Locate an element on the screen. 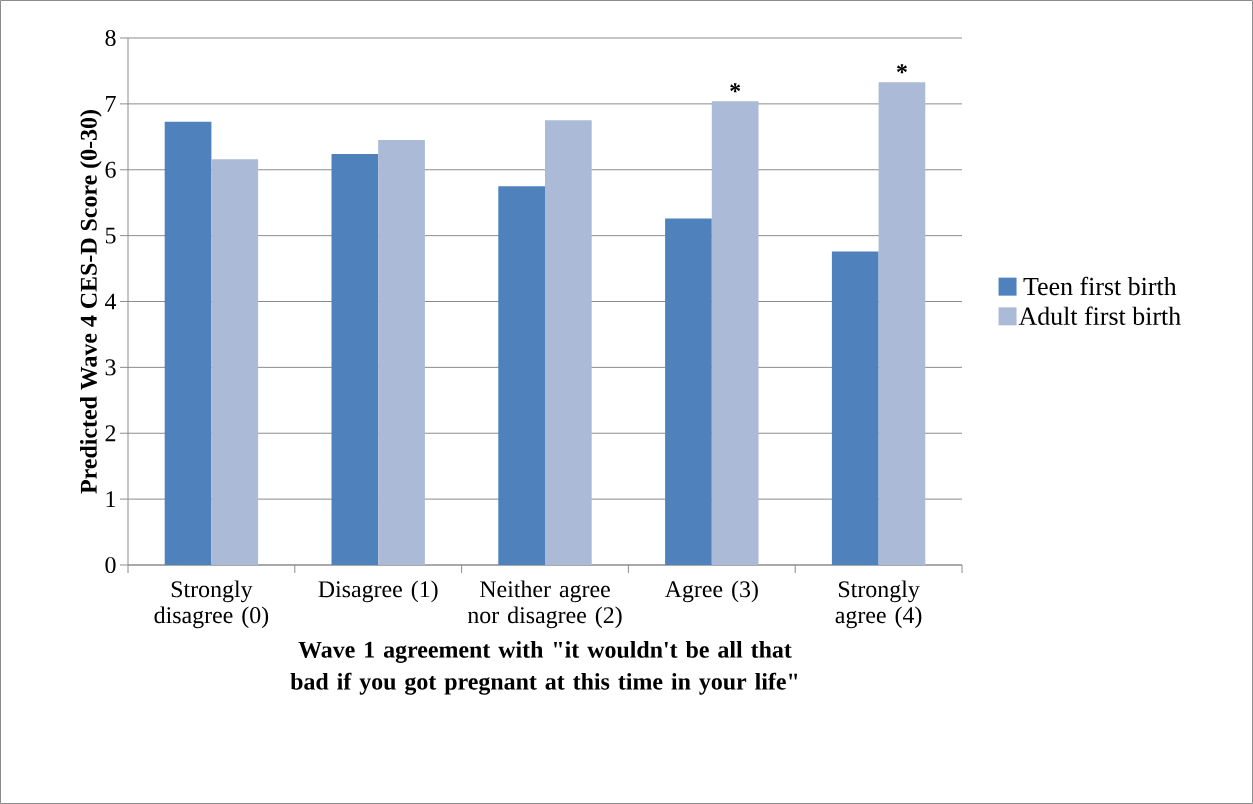 The height and width of the screenshot is (804, 1253). x-axis-title: Wave 1 agreement with "it wouldn't be all that bad if you got pregnant at this time in your life" is located at coordinates (544, 668).